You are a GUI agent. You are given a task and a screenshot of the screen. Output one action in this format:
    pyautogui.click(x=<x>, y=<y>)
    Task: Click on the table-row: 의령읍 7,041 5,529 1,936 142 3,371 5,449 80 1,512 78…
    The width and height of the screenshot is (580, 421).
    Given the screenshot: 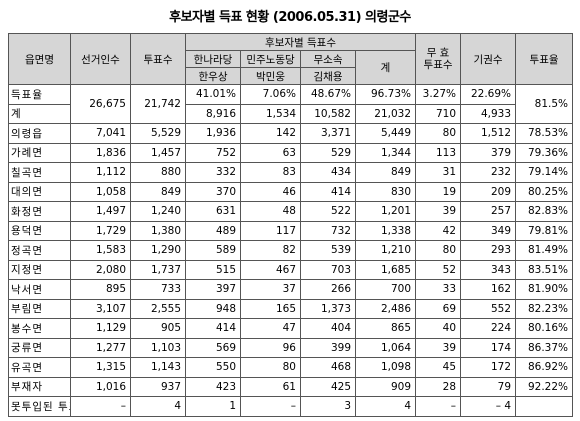 What is the action you would take?
    pyautogui.click(x=291, y=133)
    